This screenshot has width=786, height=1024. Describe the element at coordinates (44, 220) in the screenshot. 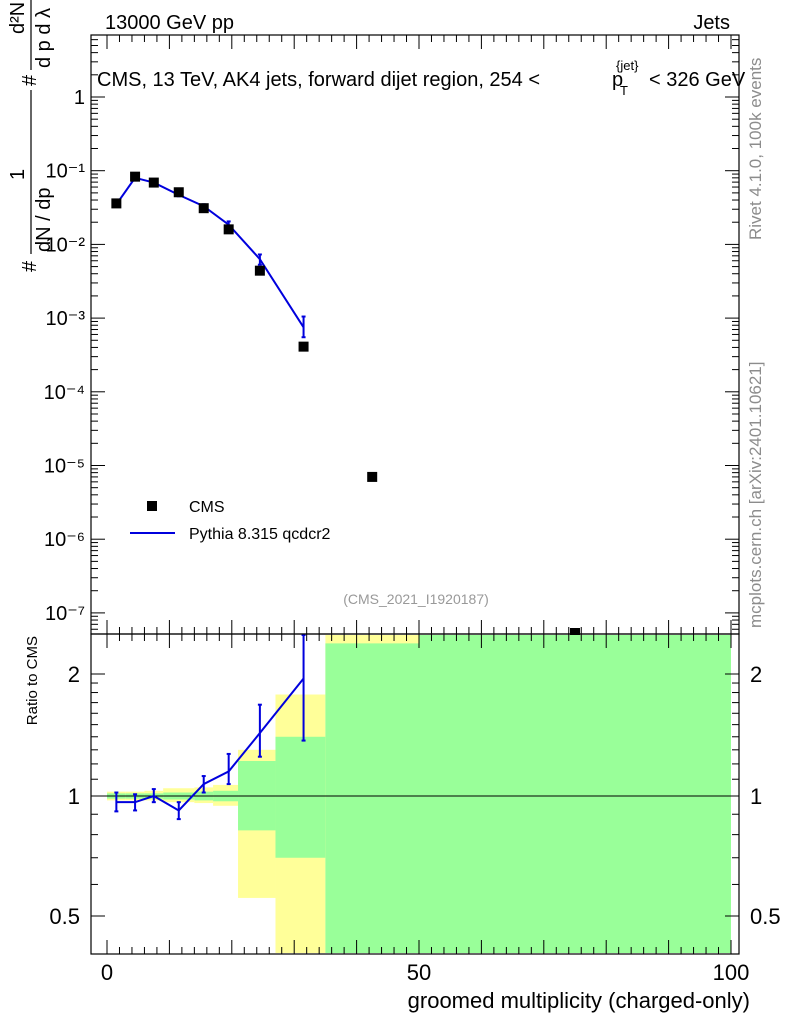

I see `main-ylabel-denominator: dN / dp` at that location.